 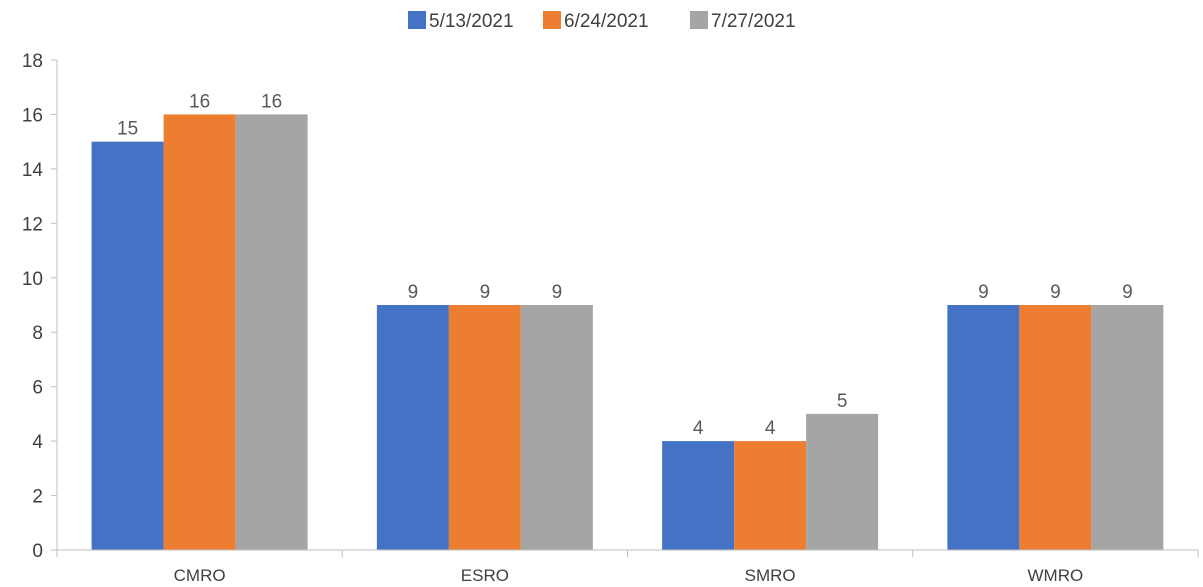 What do you see at coordinates (699, 20) in the screenshot?
I see `legend-swatch-7-27-2021` at bounding box center [699, 20].